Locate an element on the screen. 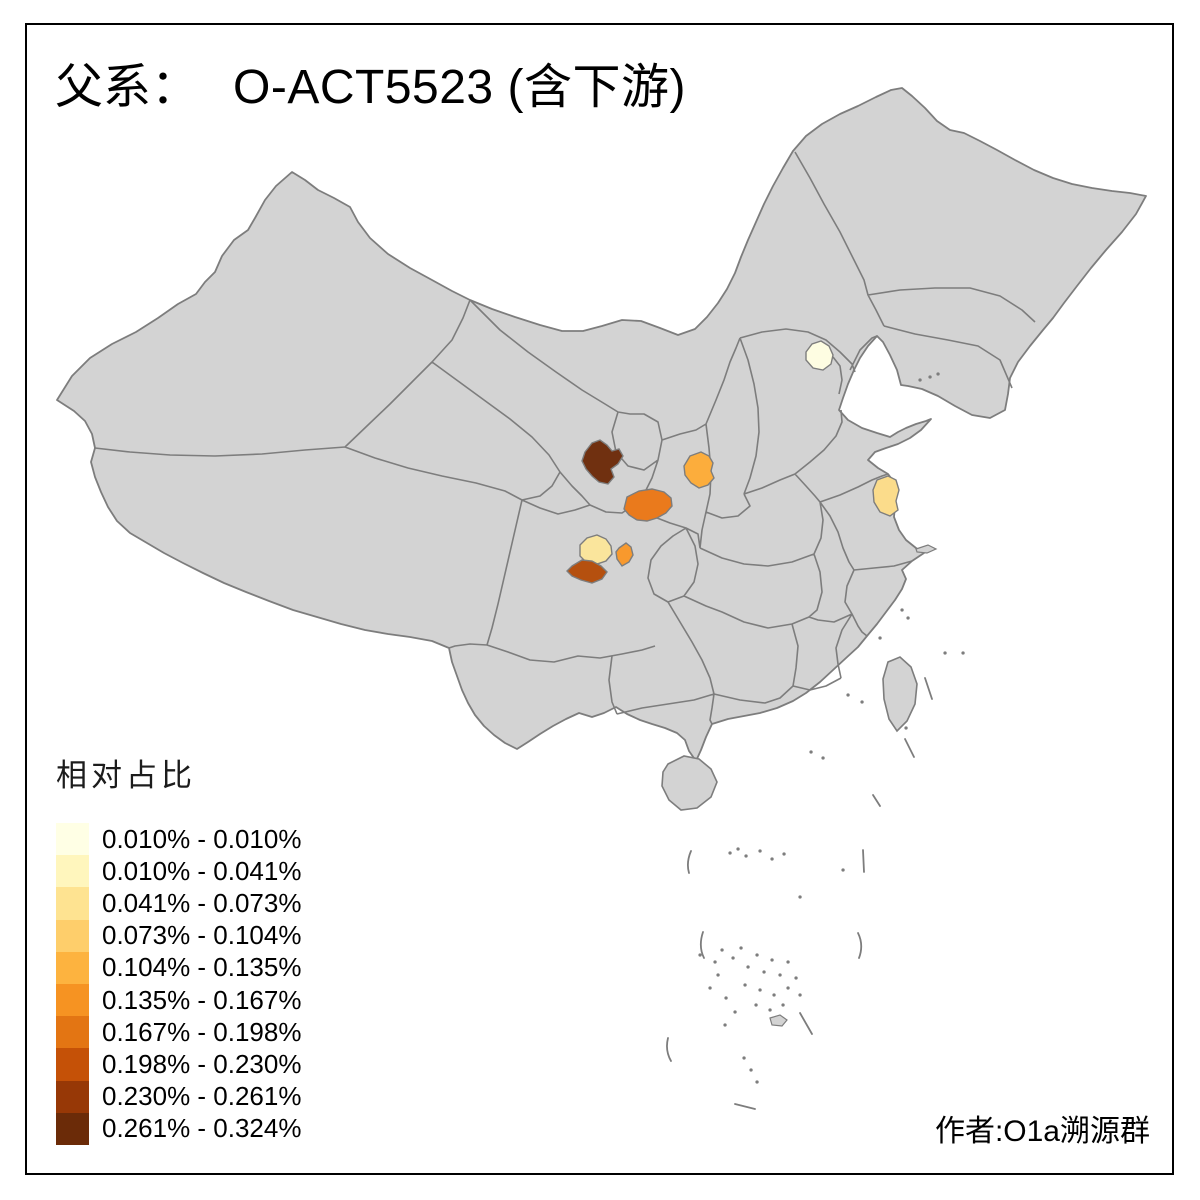 Image resolution: width=1200 pixels, height=1200 pixels. region-shaanxi-north is located at coordinates (699, 470).